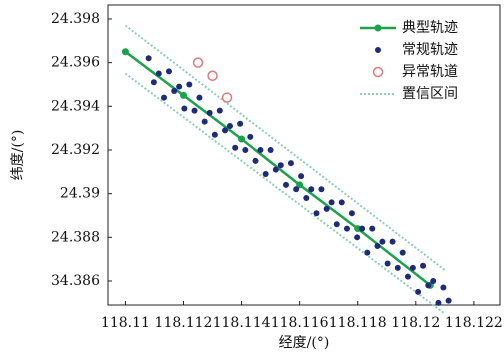 The image size is (504, 353). What do you see at coordinates (75, 106) in the screenshot?
I see `y-tick-label: 24.394` at bounding box center [75, 106].